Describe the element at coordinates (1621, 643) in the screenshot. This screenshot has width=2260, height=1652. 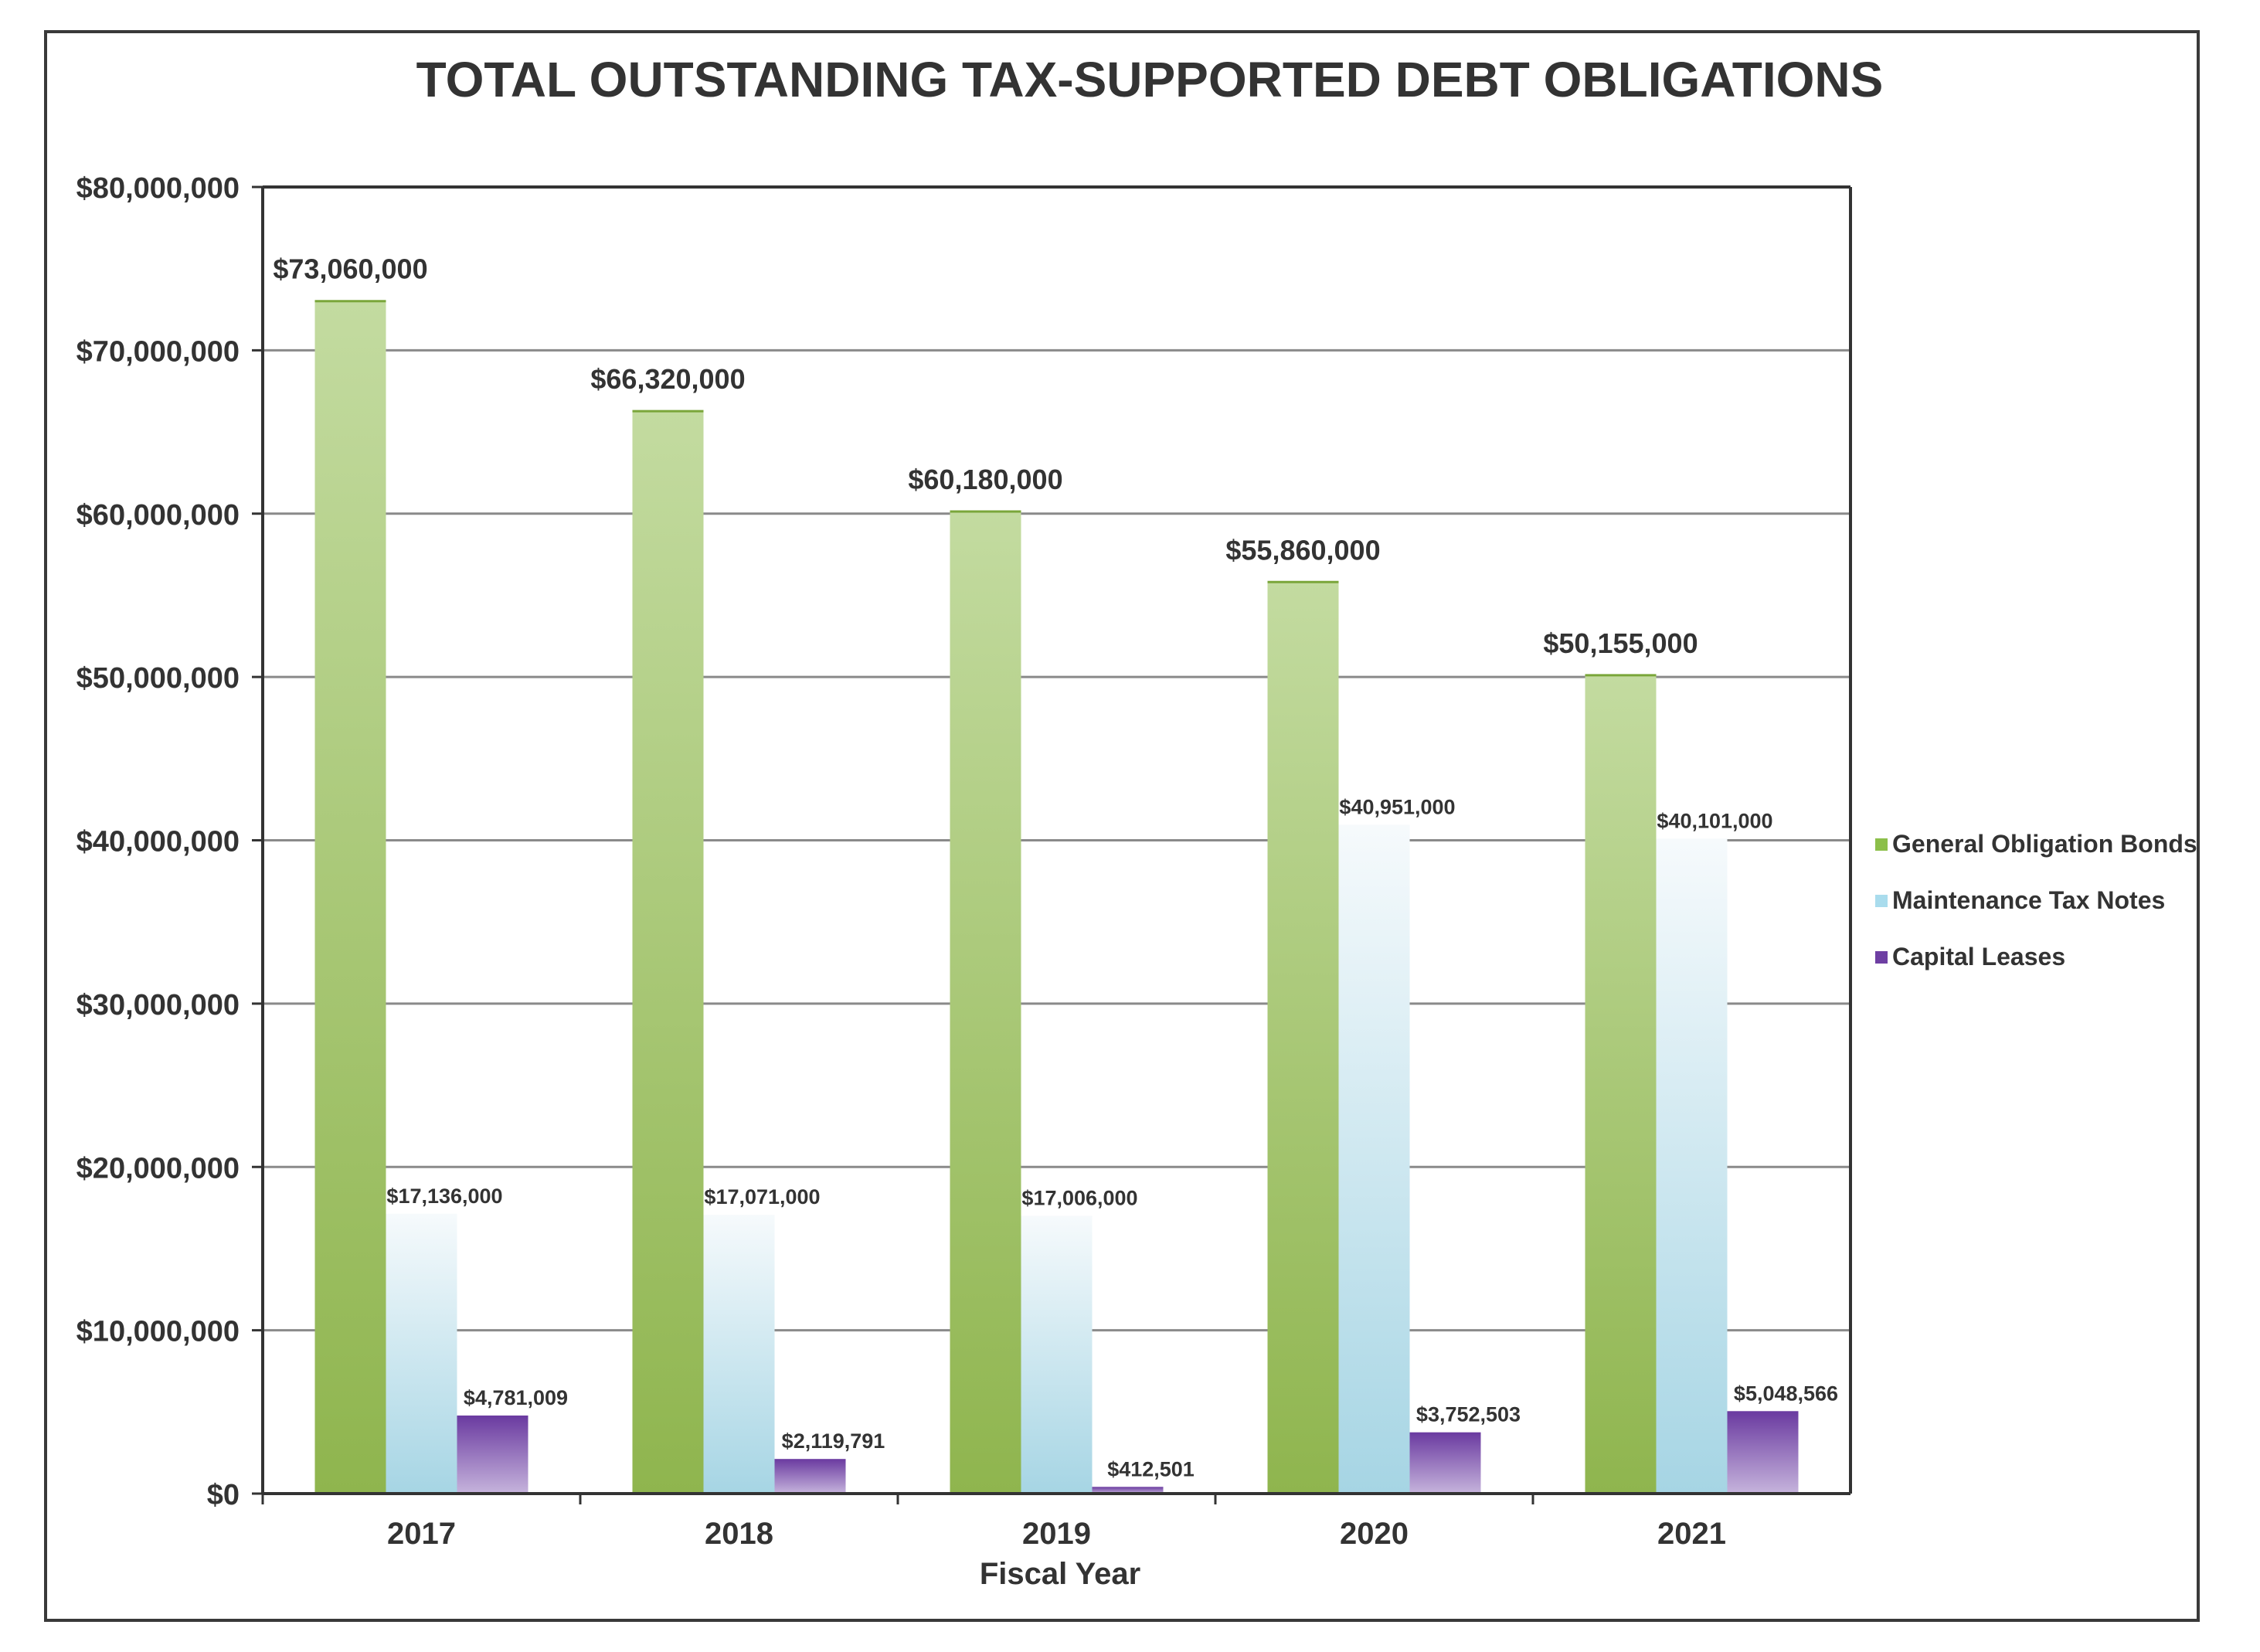
I see `data-label-gob-2021: $50,155,000` at that location.